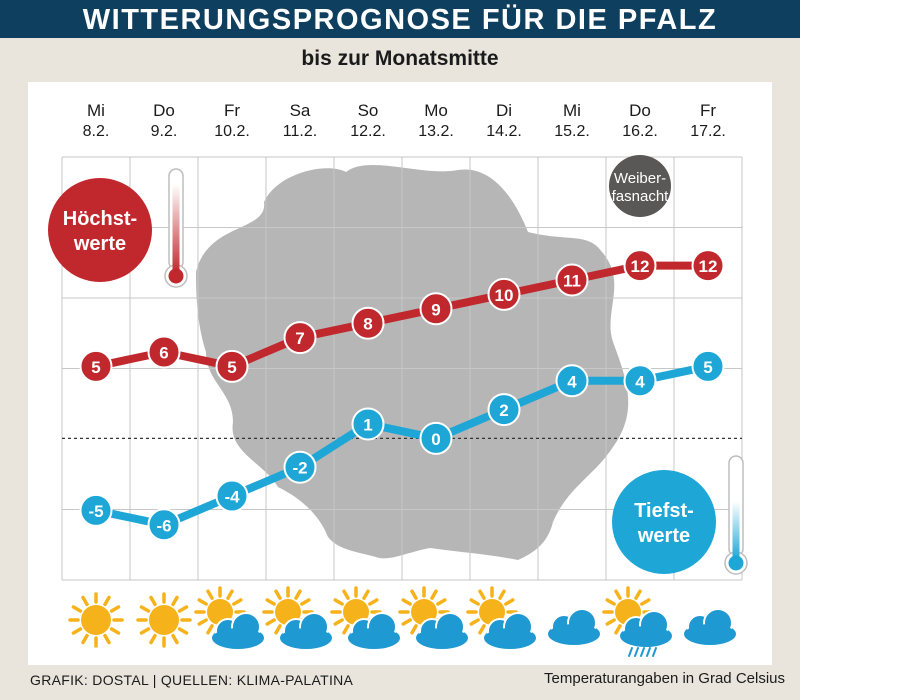 Image resolution: width=920 pixels, height=700 pixels. I want to click on data-point-label: -2, so click(299, 468).